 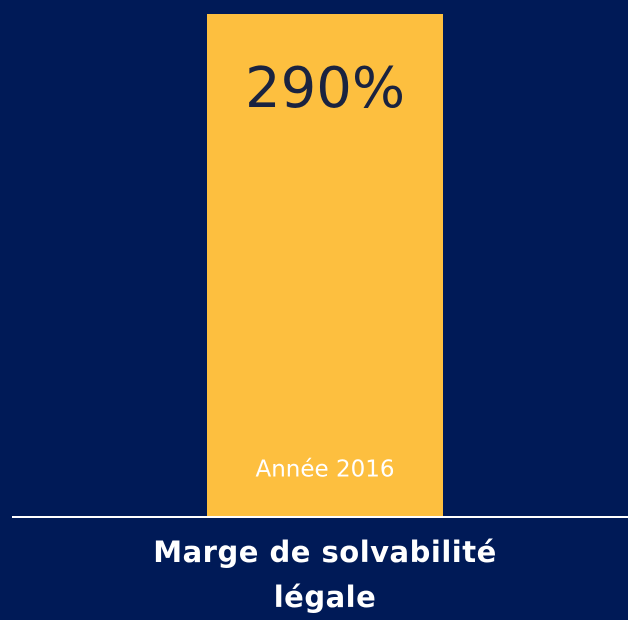 I want to click on value-label: 290%, so click(x=325, y=88).